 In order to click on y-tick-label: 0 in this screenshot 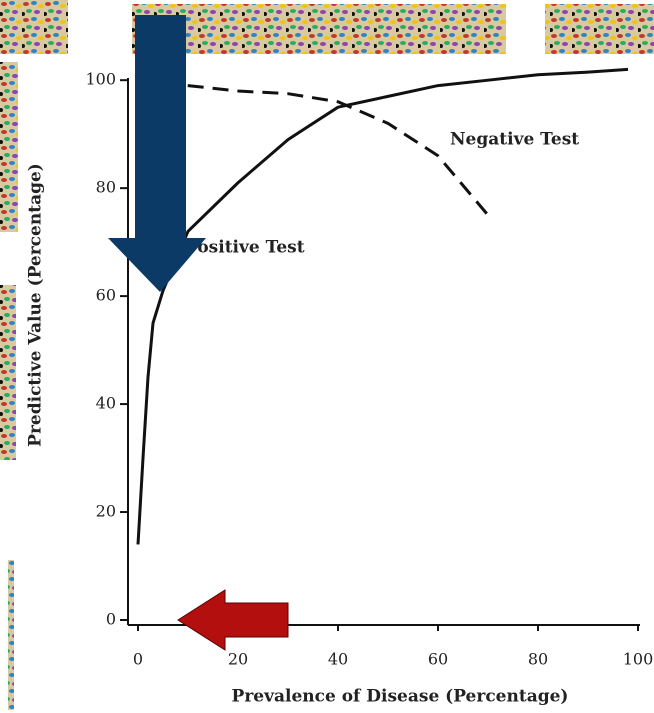, I will do `click(111, 619)`.